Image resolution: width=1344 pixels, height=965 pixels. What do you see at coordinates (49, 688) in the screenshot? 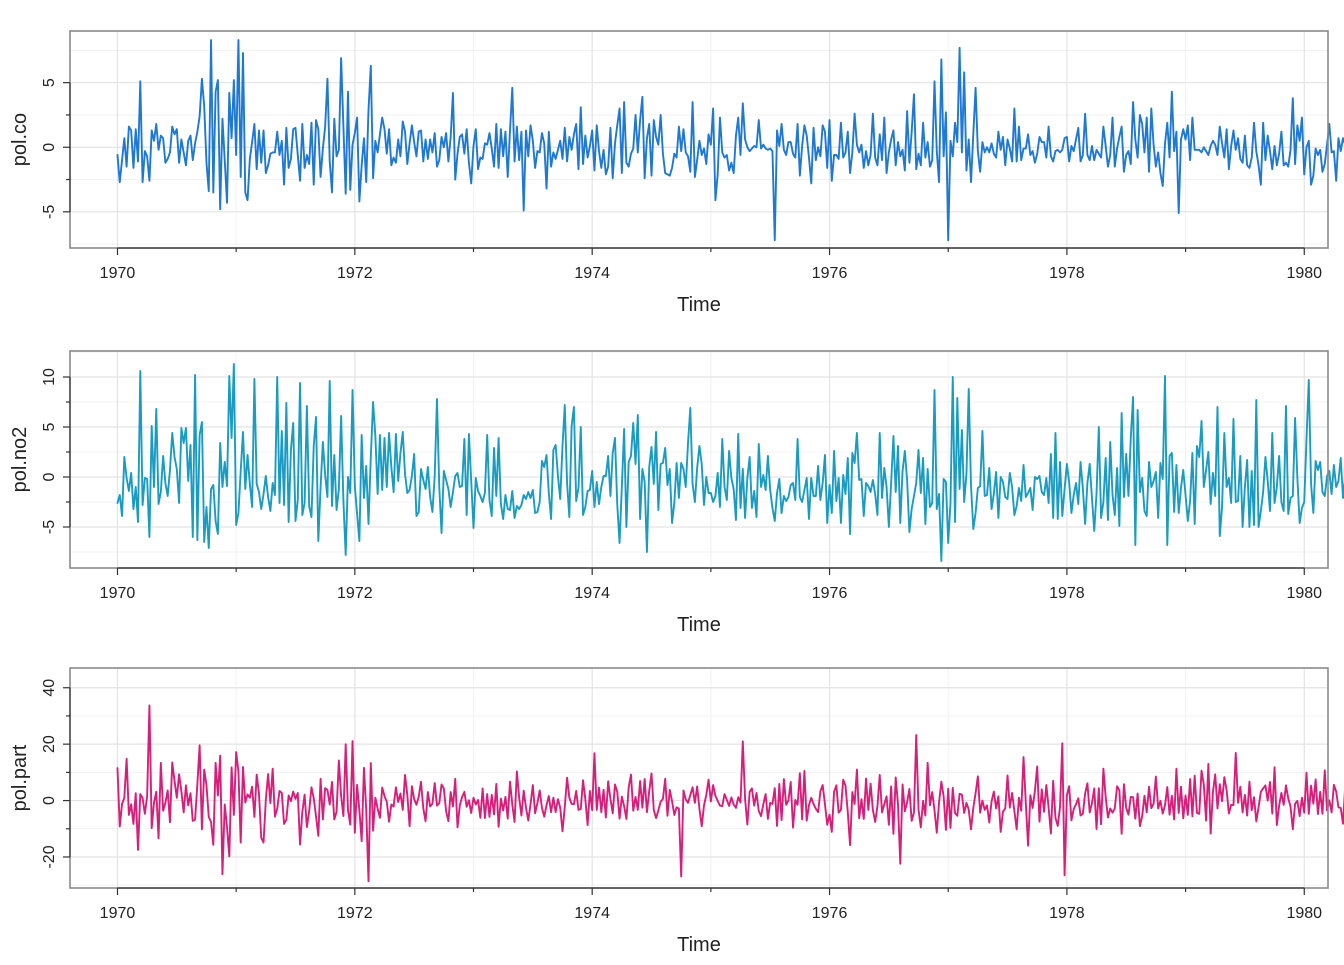
I see `y-tick-label: 40` at bounding box center [49, 688].